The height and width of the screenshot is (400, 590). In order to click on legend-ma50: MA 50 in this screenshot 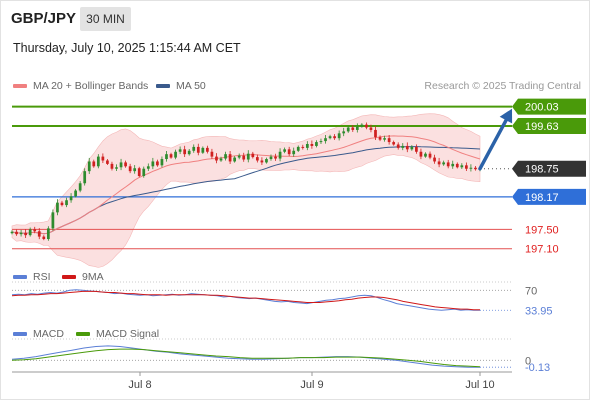, I will do `click(181, 86)`.